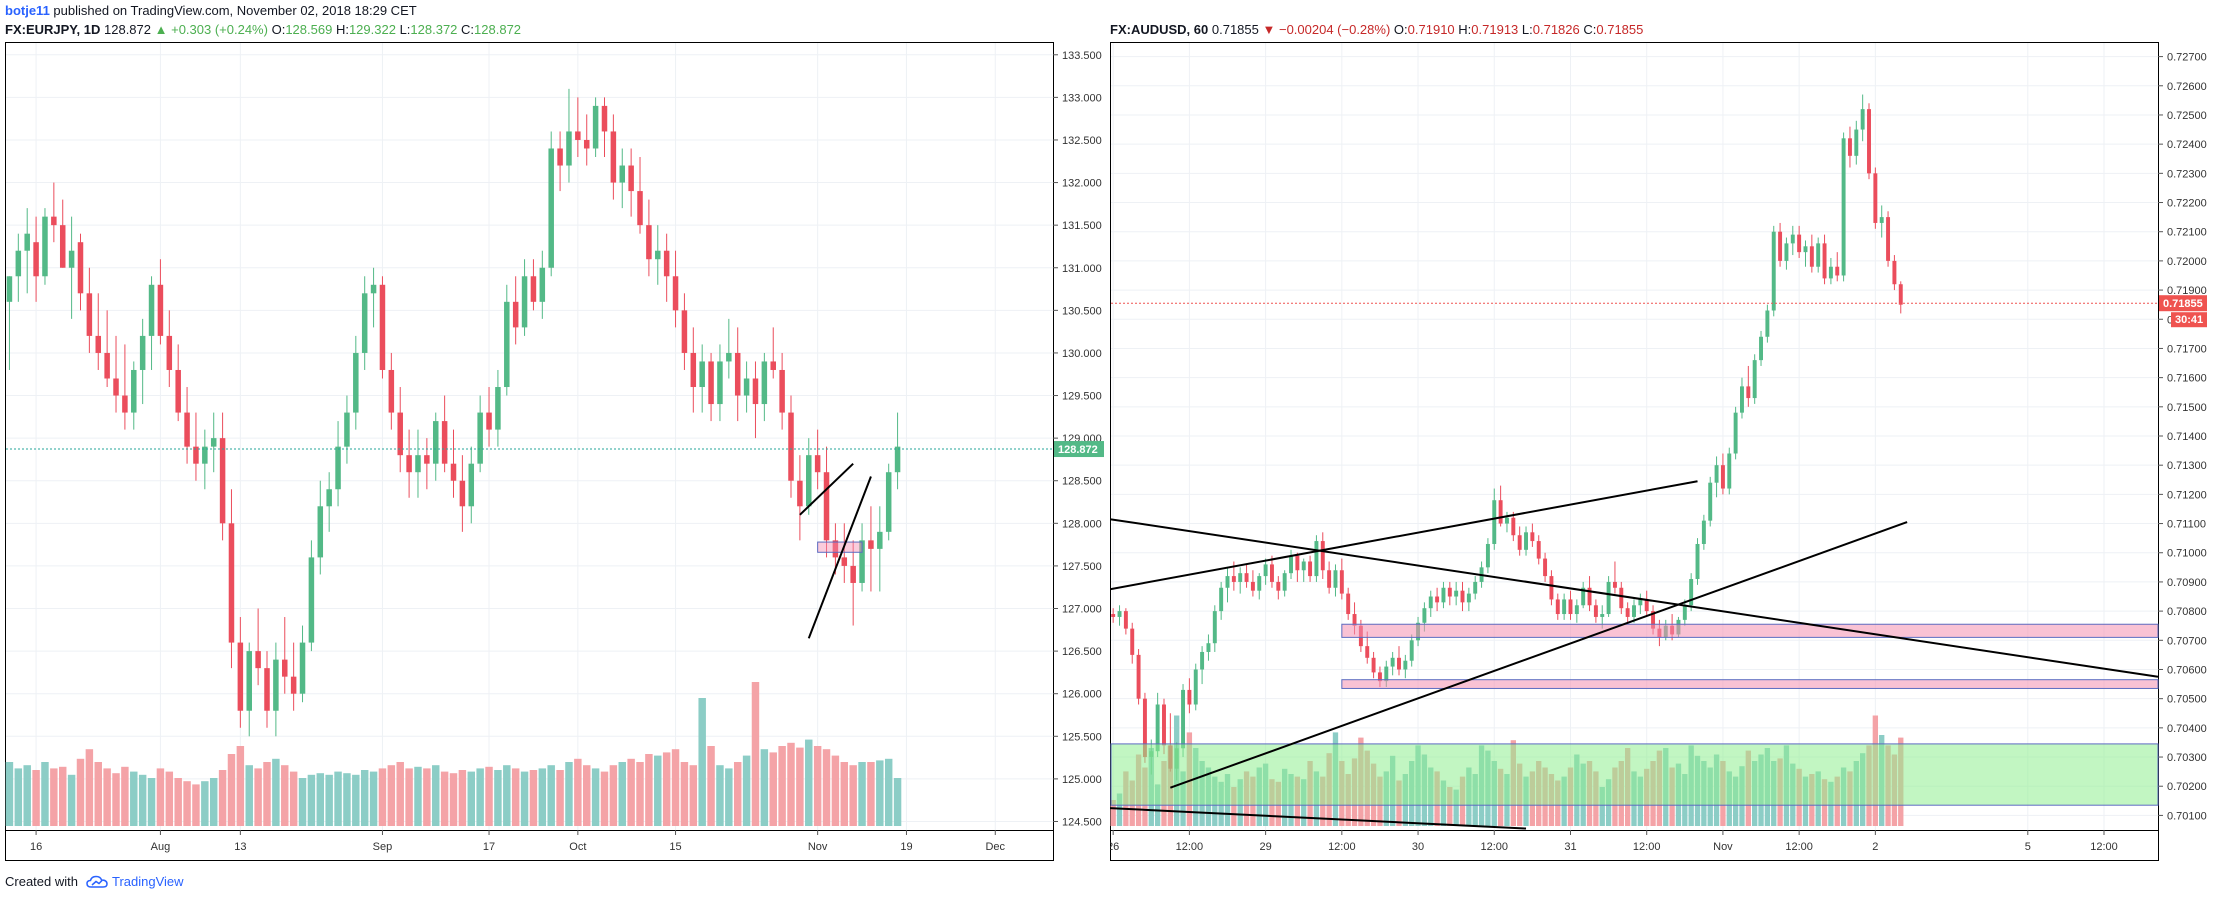 The height and width of the screenshot is (899, 2214). Describe the element at coordinates (1634, 598) in the screenshot. I see `trendline-descending` at that location.